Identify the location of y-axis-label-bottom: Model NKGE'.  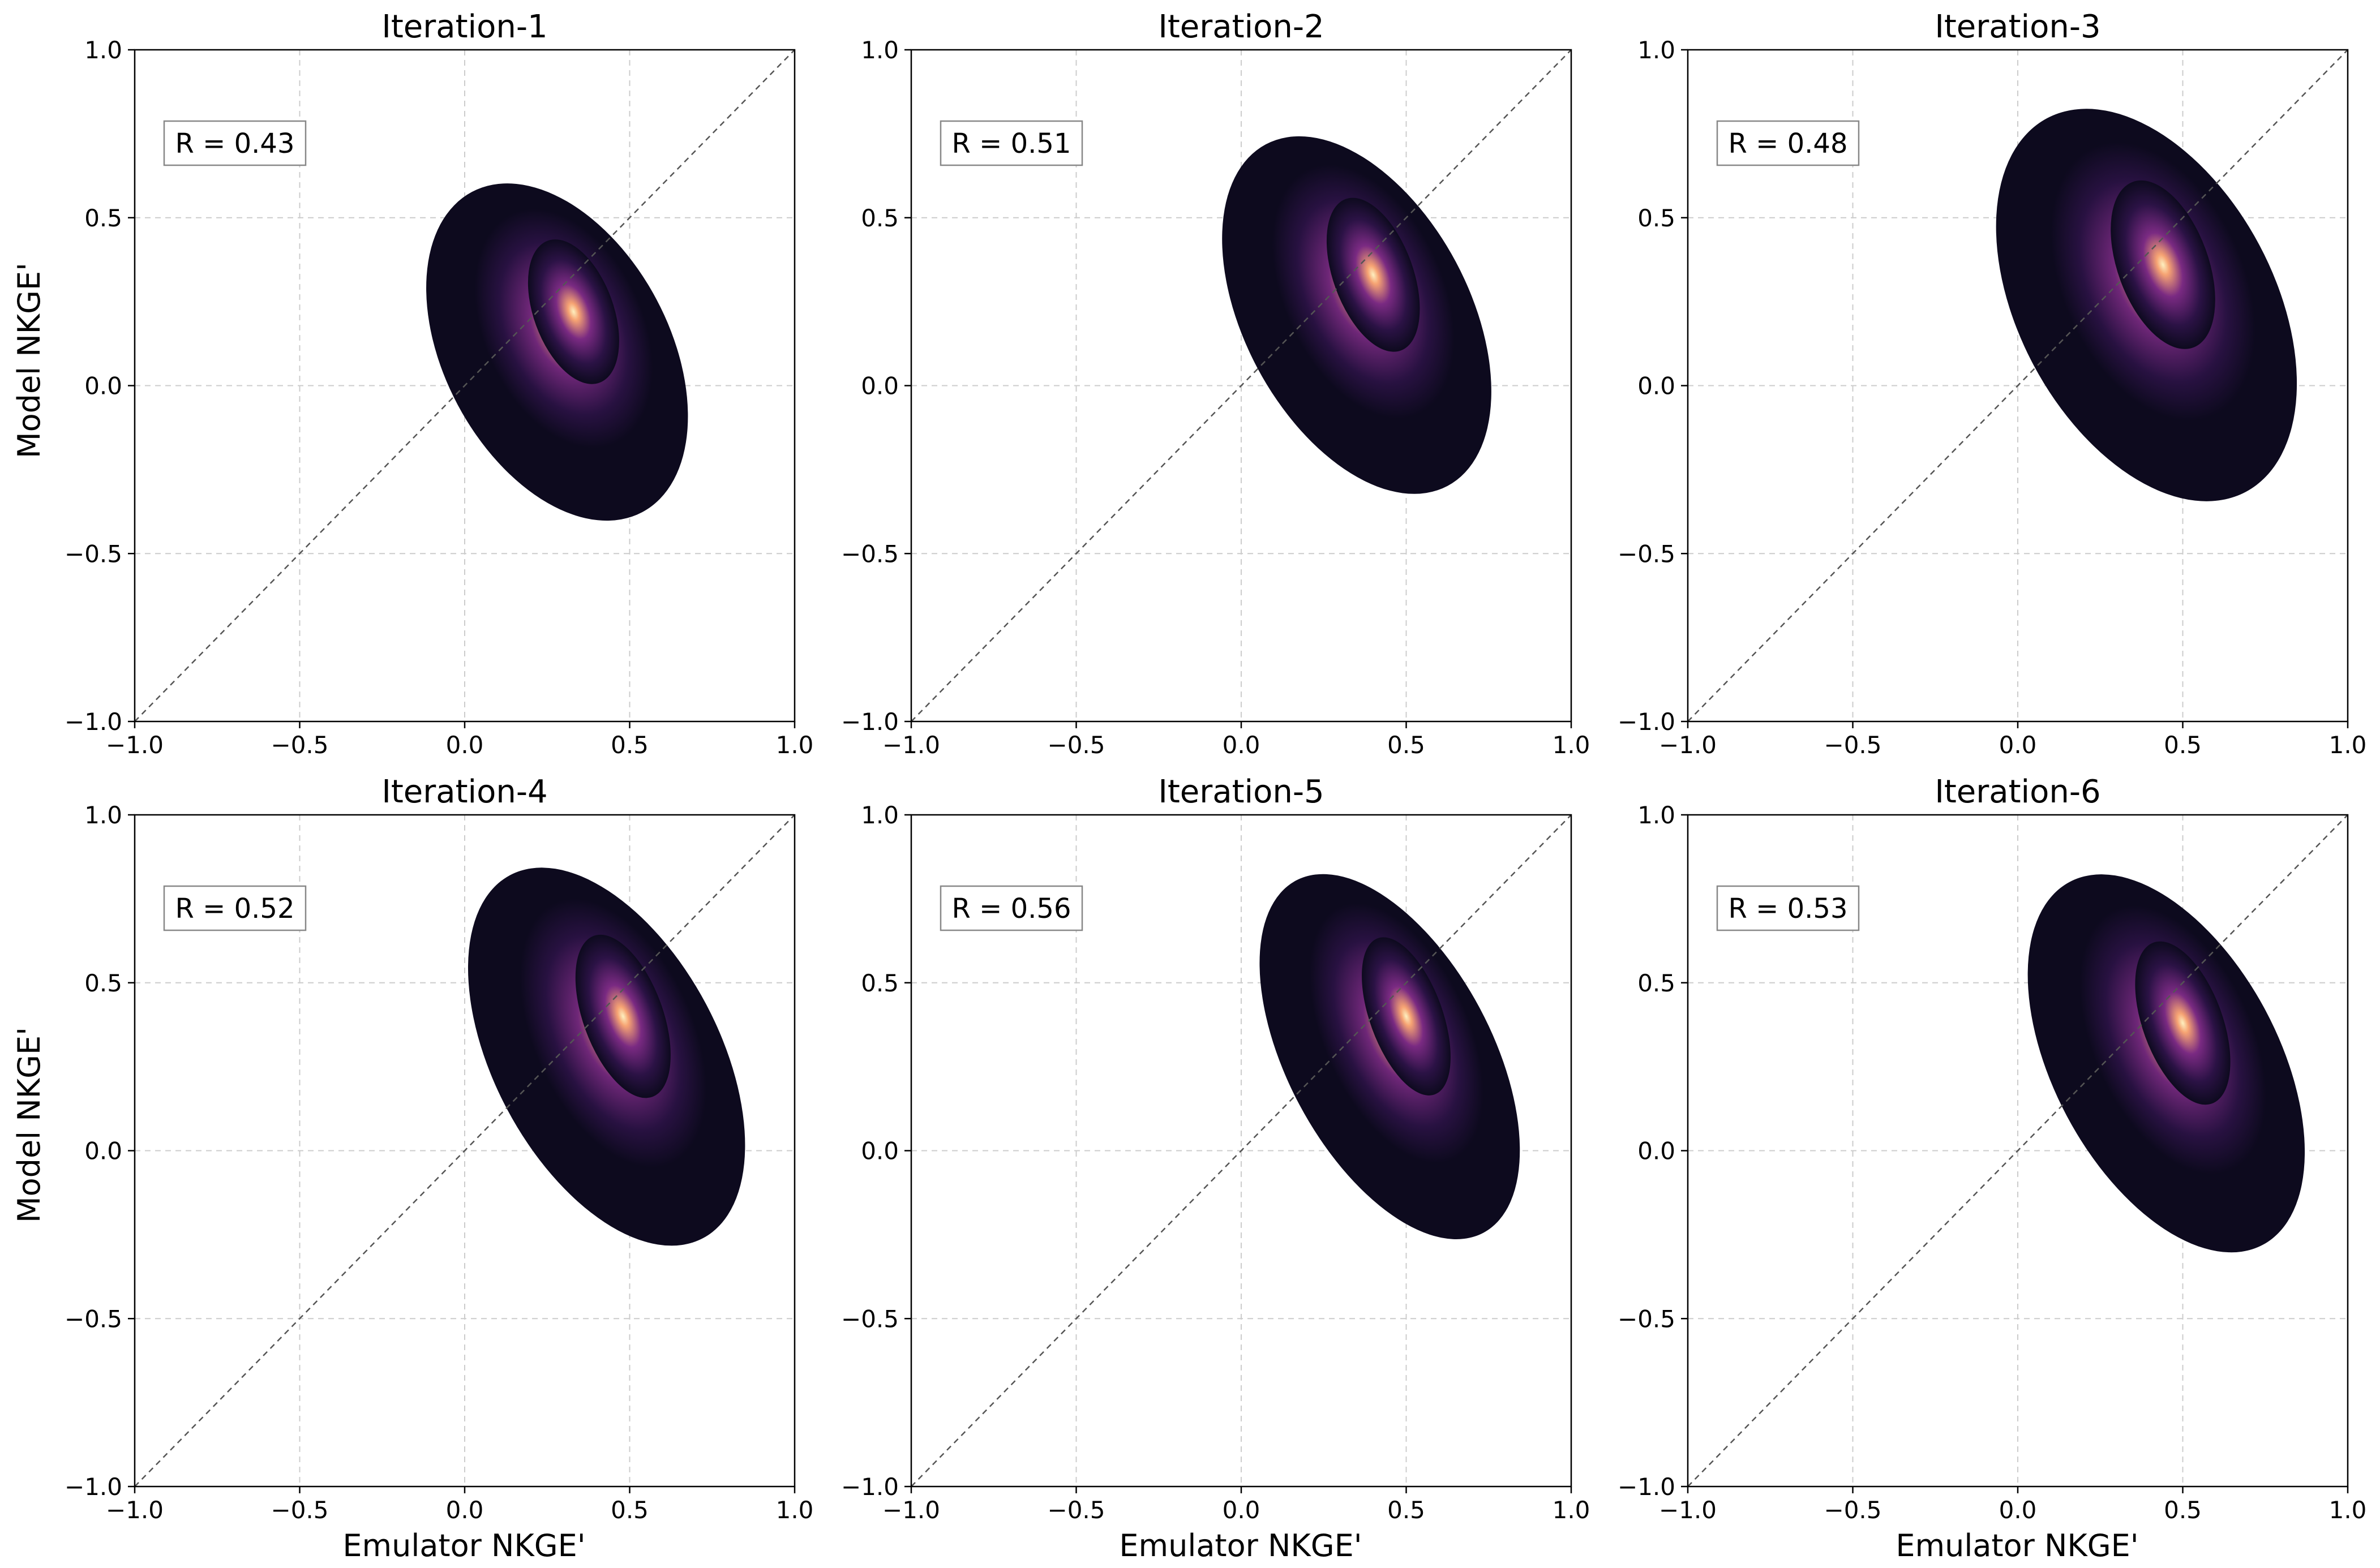
(29, 1125).